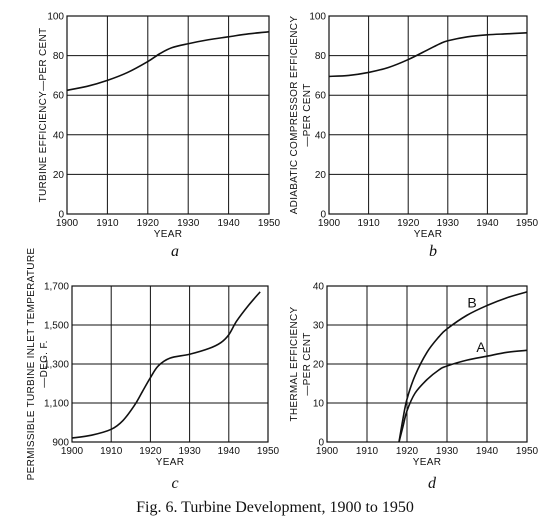 The height and width of the screenshot is (522, 551). I want to click on y-tick-label: 1,500, so click(56, 326).